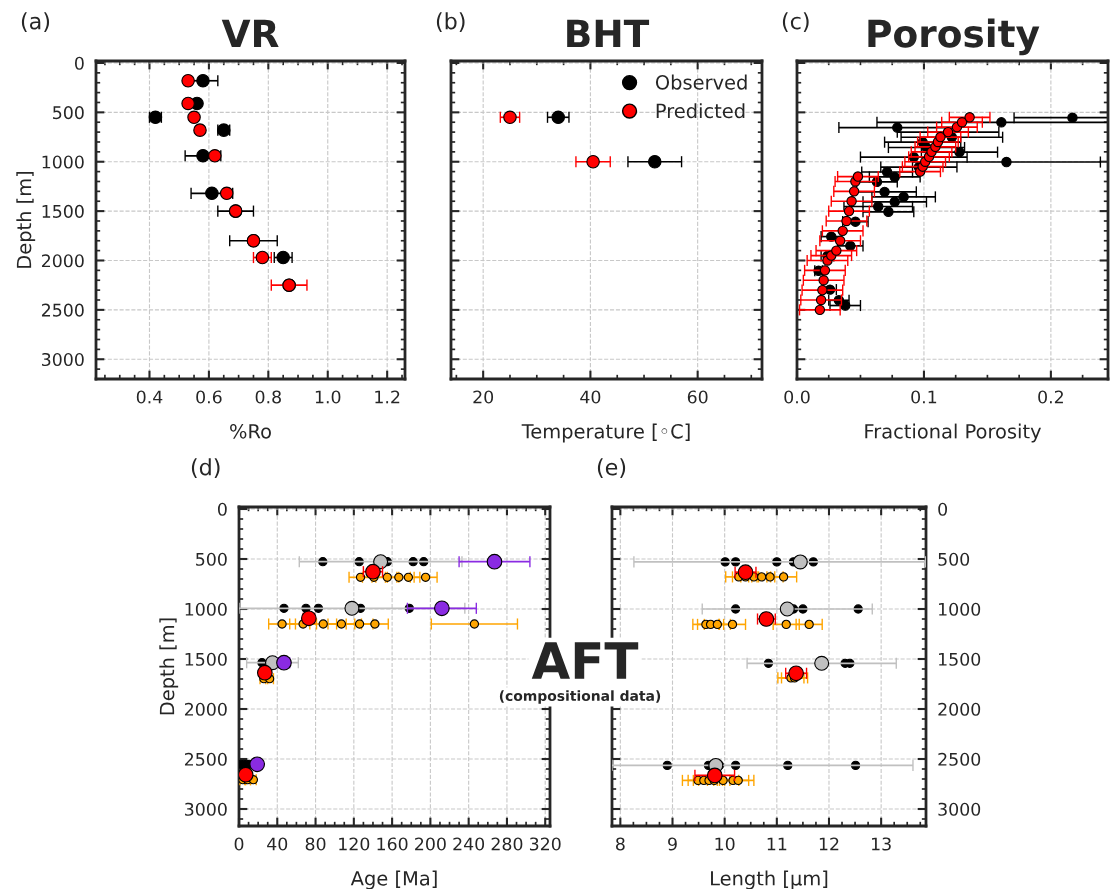 The image size is (1118, 889). What do you see at coordinates (268, 397) in the screenshot?
I see `x-tick-label: 0.8` at bounding box center [268, 397].